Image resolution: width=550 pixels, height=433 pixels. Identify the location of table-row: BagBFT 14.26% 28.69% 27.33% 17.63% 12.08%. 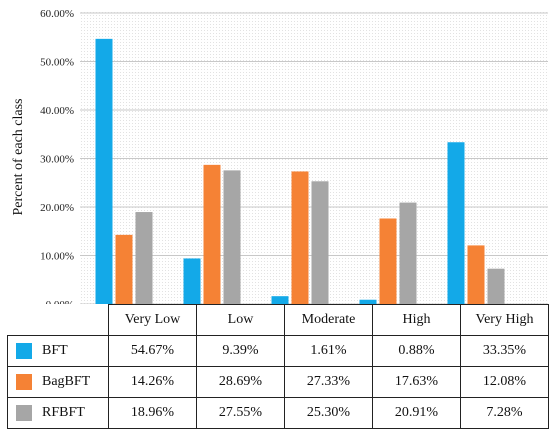
(278, 382).